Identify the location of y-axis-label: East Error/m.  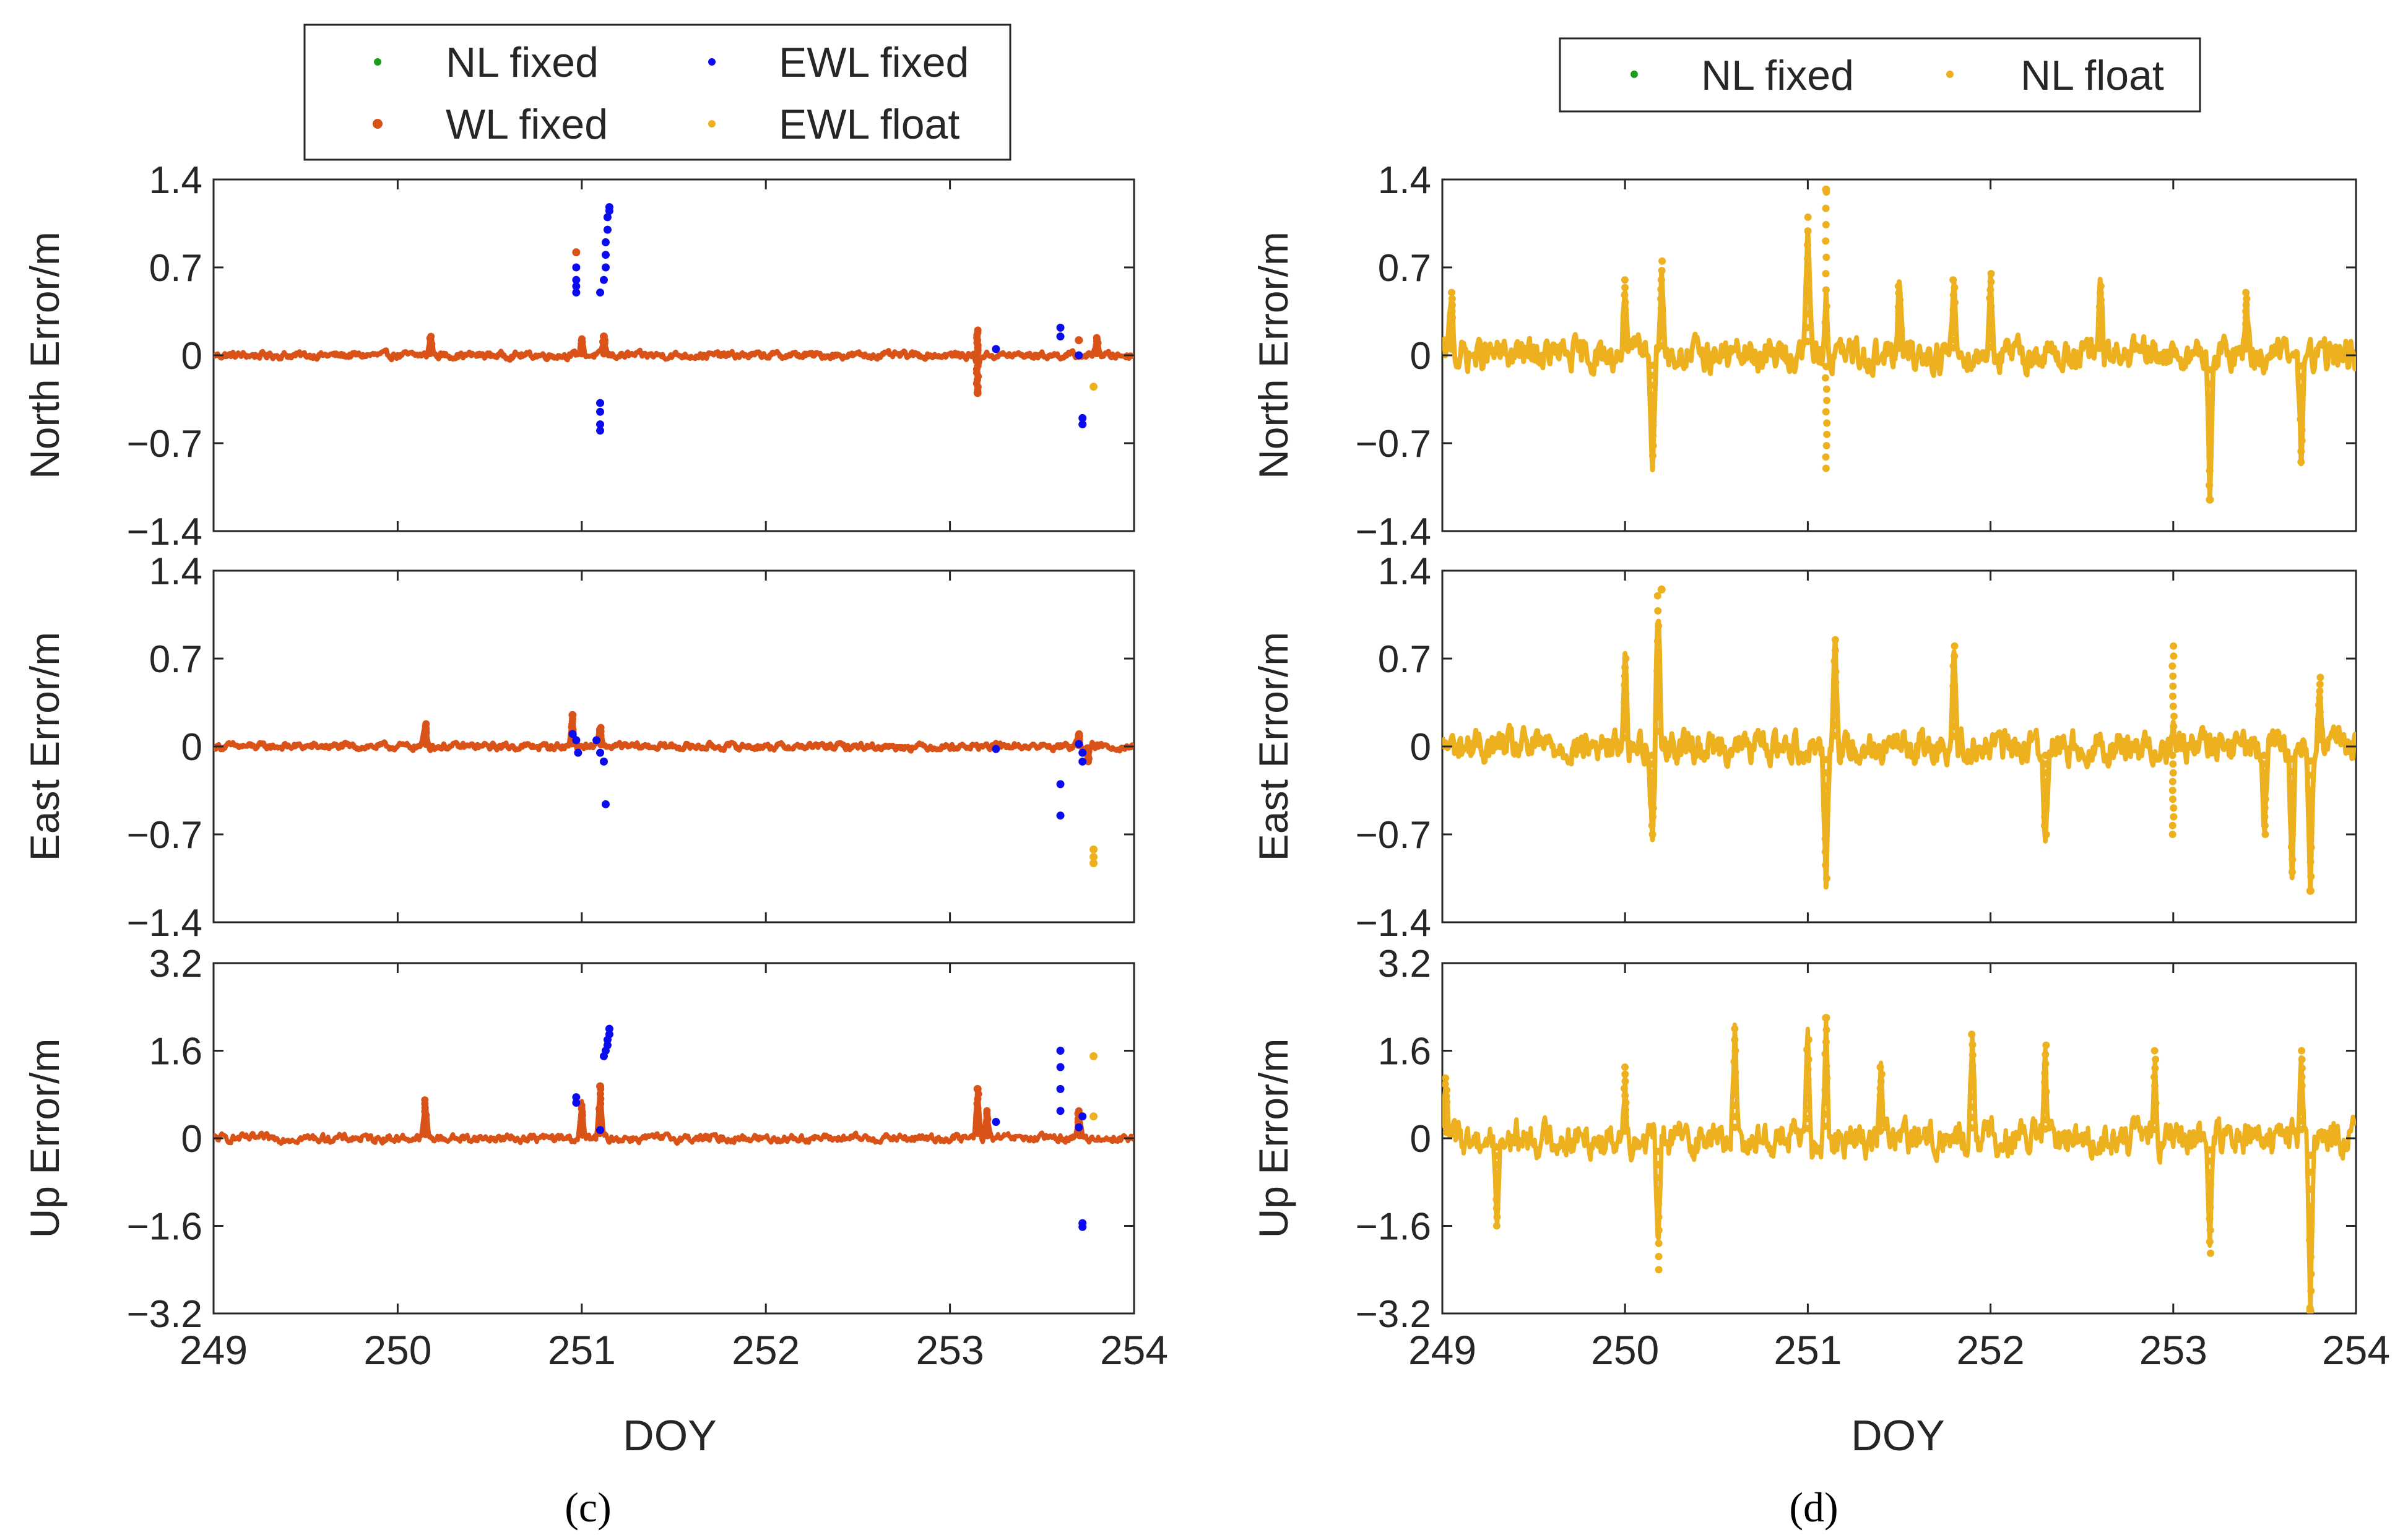
(44, 747).